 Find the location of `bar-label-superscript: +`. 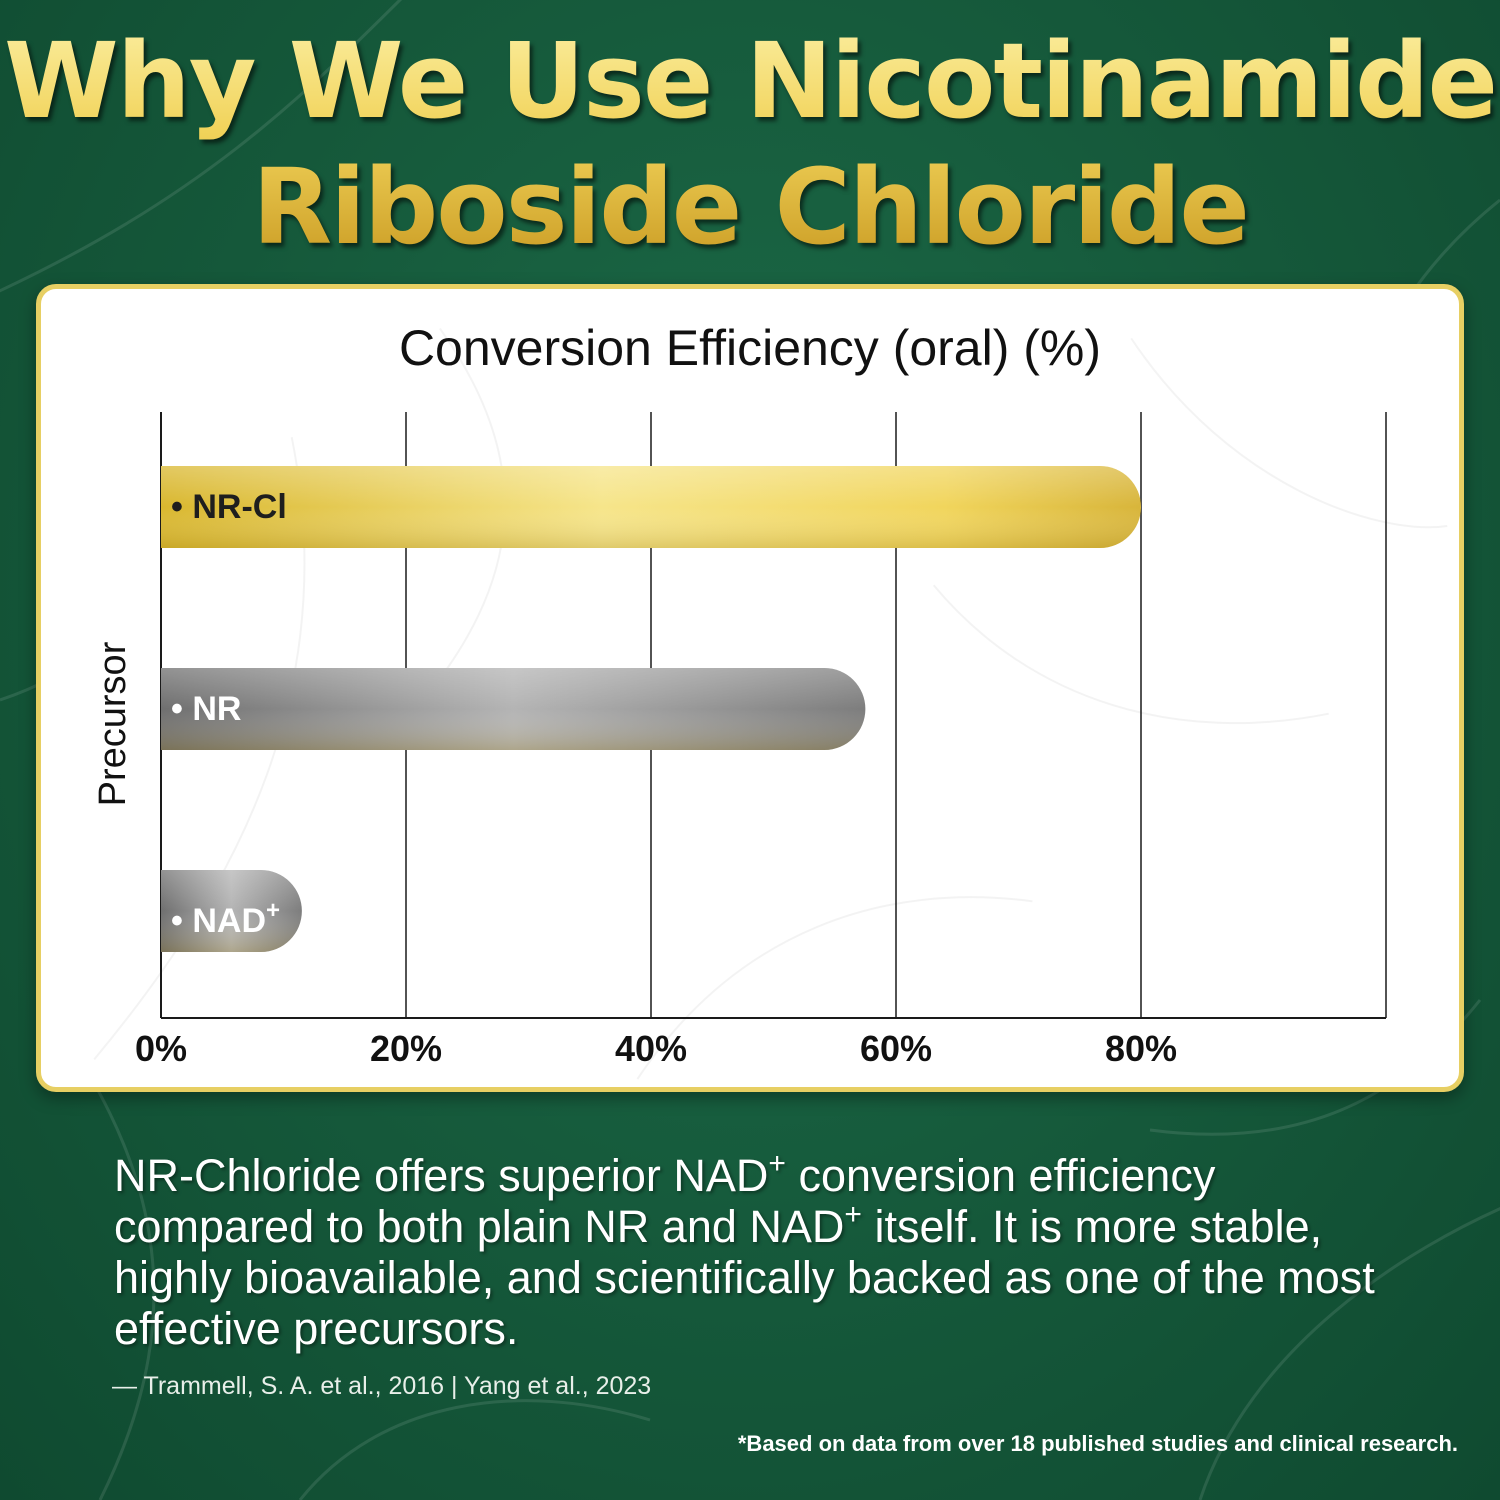

bar-label-superscript: + is located at coordinates (273, 910).